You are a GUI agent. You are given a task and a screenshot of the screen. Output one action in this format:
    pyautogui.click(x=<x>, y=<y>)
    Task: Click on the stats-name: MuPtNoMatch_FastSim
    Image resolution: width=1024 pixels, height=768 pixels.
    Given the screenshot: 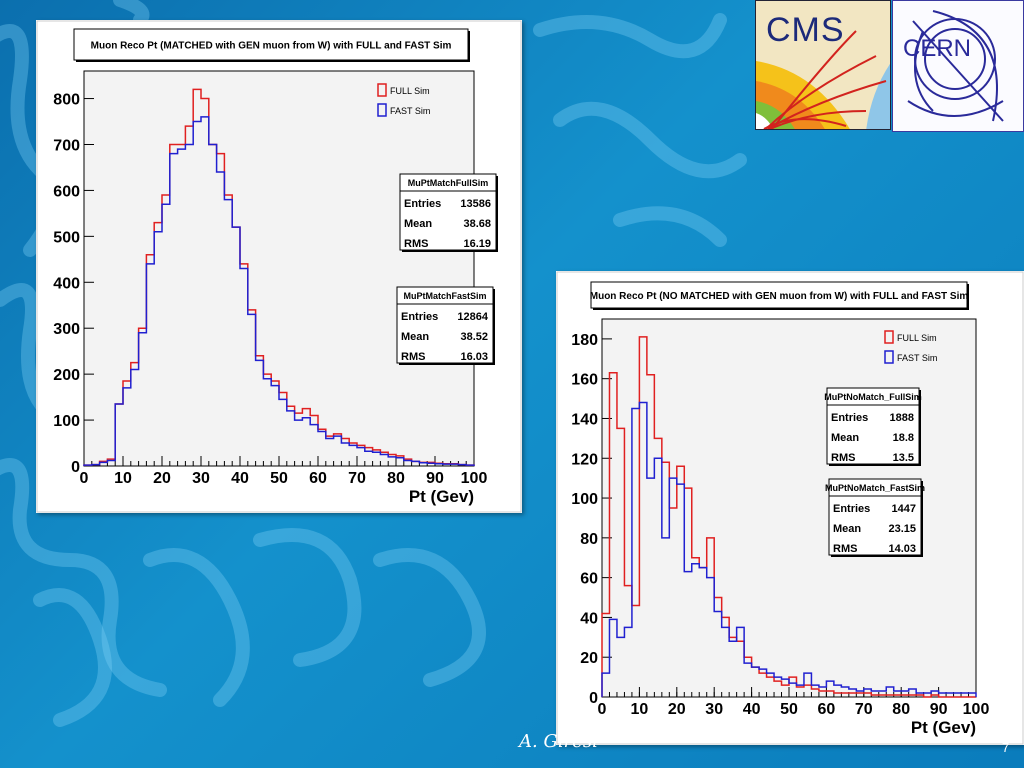 What is the action you would take?
    pyautogui.click(x=875, y=488)
    